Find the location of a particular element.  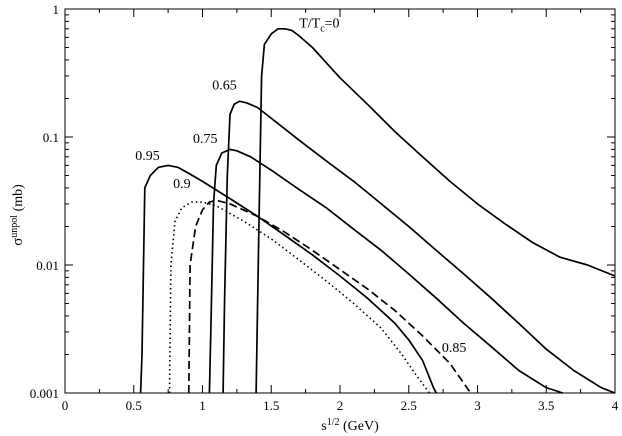

x-tick-label: 0 is located at coordinates (65, 405).